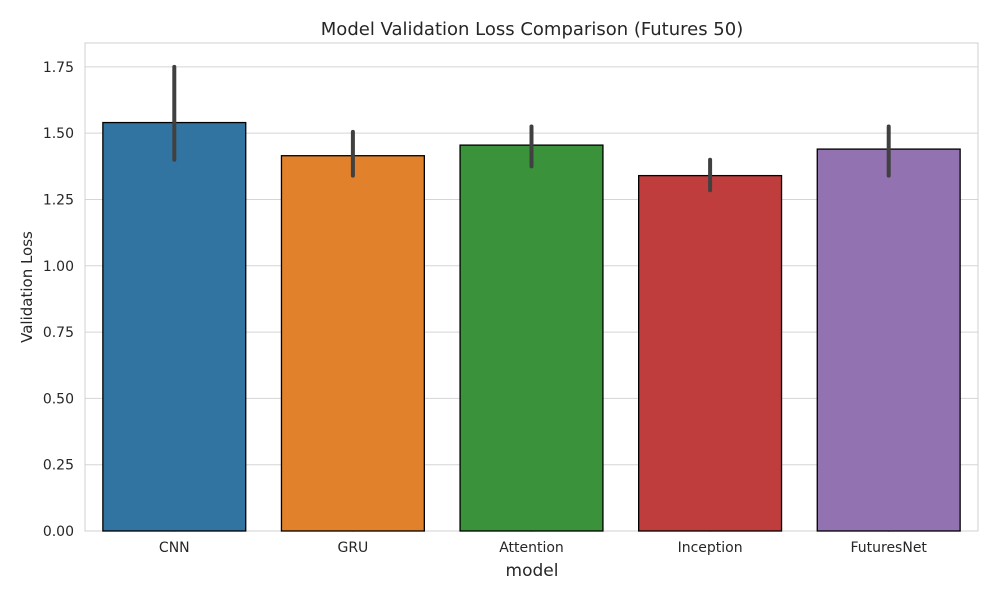  Describe the element at coordinates (58, 532) in the screenshot. I see `y-tick-label: 0.00` at that location.